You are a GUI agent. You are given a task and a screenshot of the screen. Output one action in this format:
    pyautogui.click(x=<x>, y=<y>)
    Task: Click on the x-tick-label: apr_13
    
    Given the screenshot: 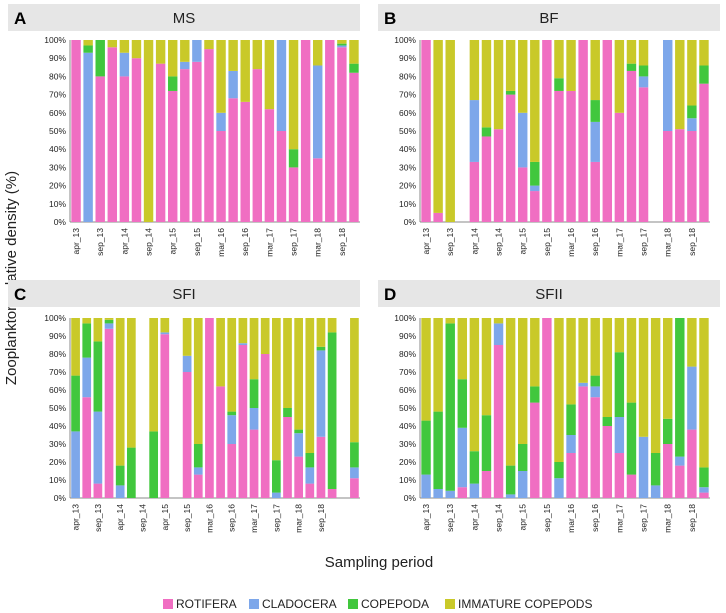 What is the action you would take?
    pyautogui.click(x=426, y=241)
    